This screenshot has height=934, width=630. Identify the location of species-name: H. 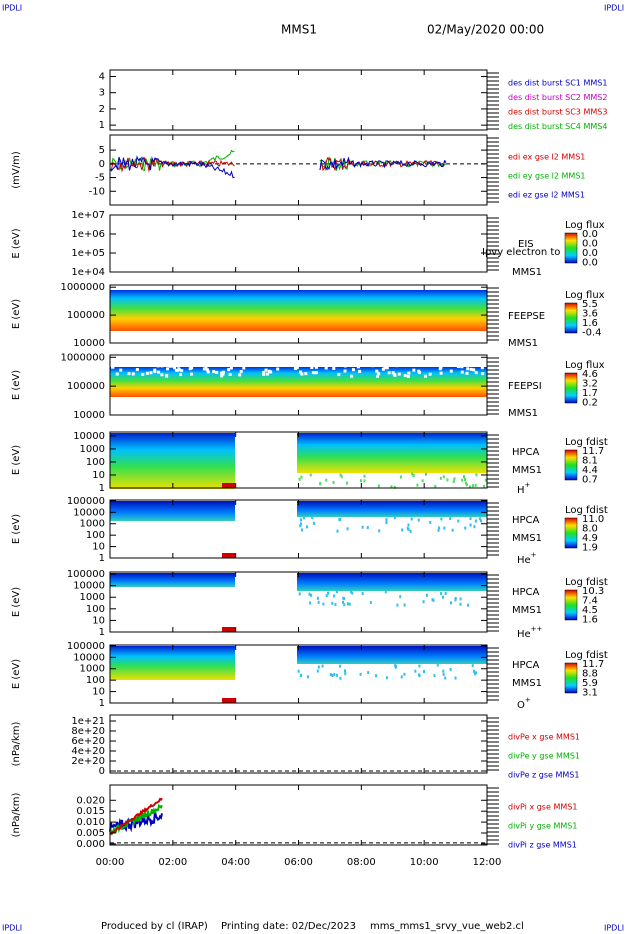
(521, 490).